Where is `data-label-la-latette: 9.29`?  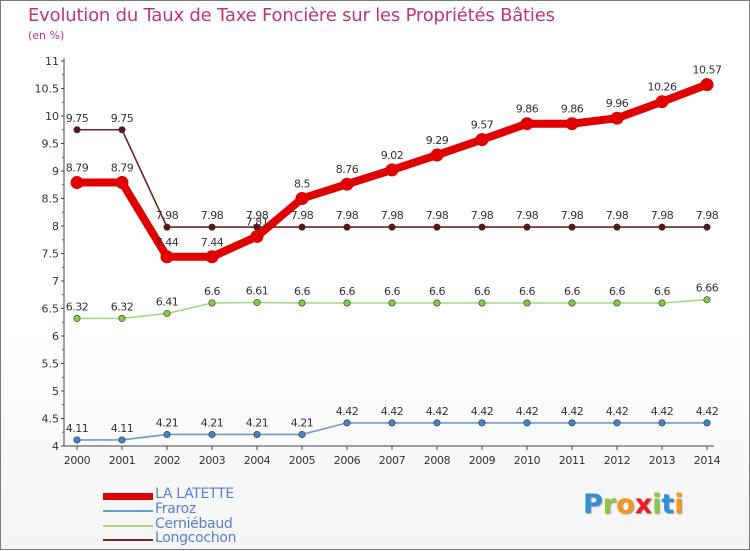 data-label-la-latette: 9.29 is located at coordinates (437, 140).